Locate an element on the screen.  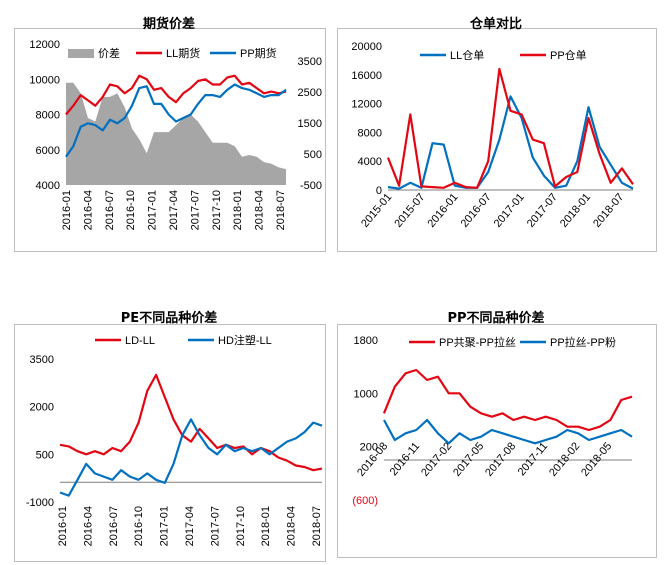
chart-title-futures-spread: 期货价差 is located at coordinates (168, 24).